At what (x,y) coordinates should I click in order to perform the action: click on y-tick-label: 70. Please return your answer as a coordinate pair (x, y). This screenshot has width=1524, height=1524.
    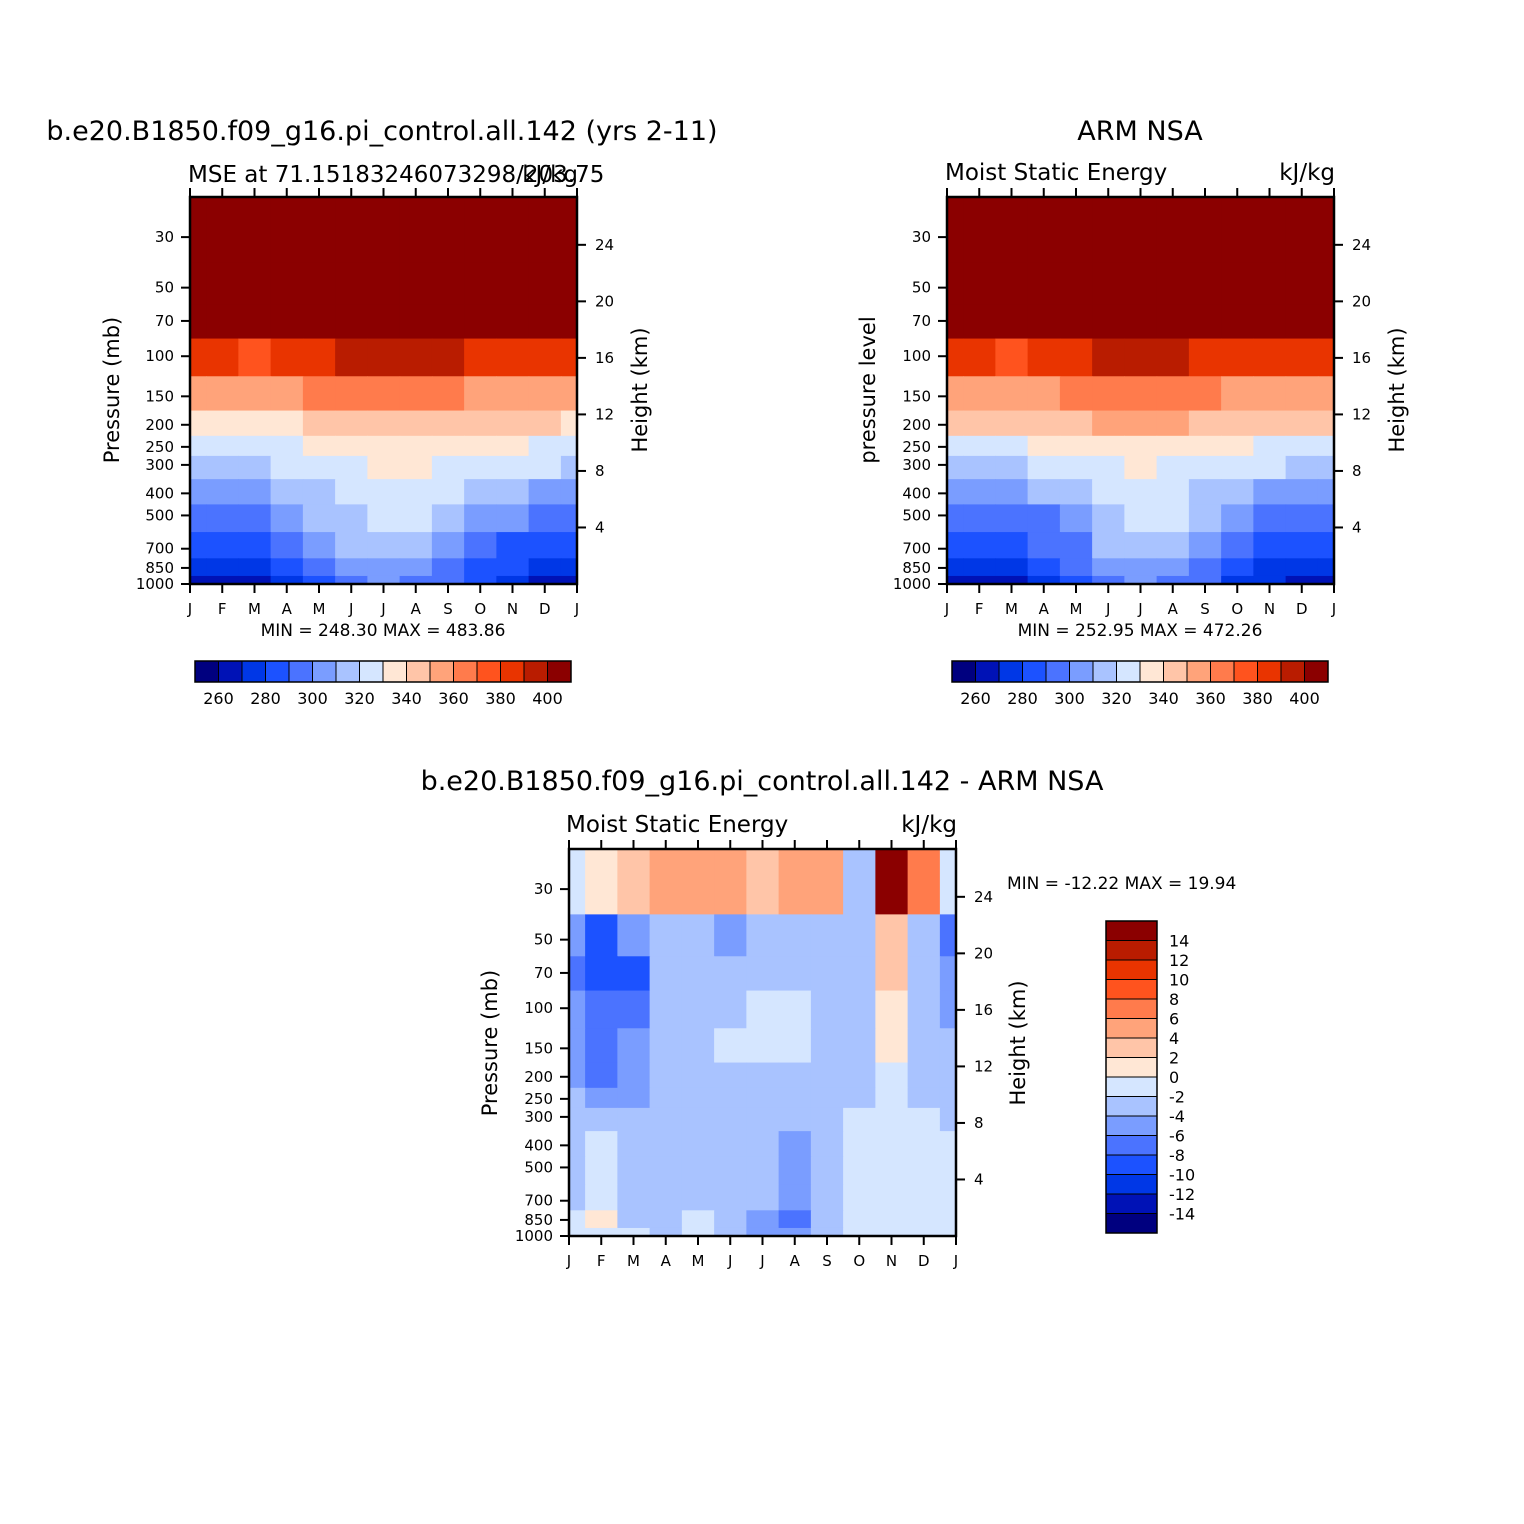
    Looking at the image, I should click on (164, 321).